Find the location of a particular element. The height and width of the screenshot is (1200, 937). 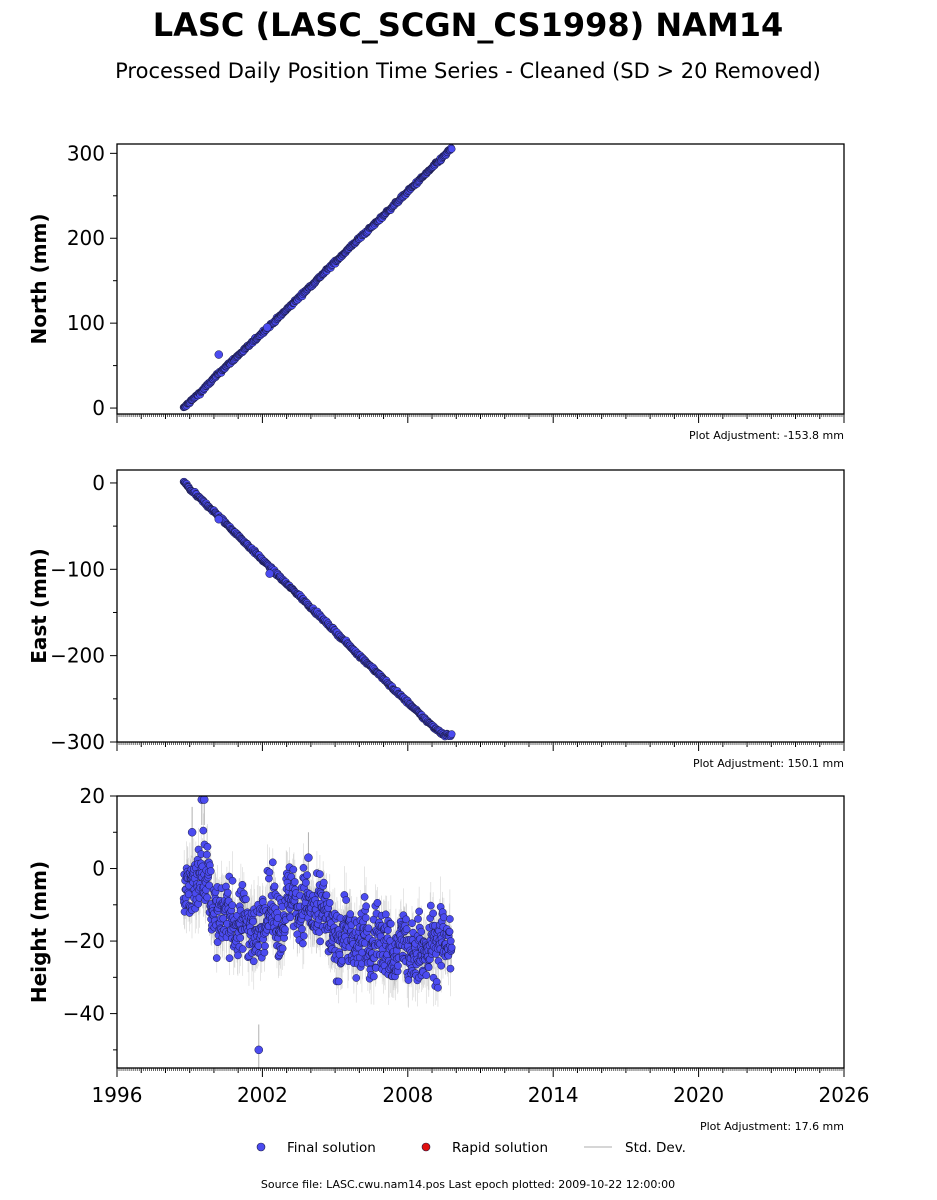

y-tick-label: 300 is located at coordinates (86, 153).